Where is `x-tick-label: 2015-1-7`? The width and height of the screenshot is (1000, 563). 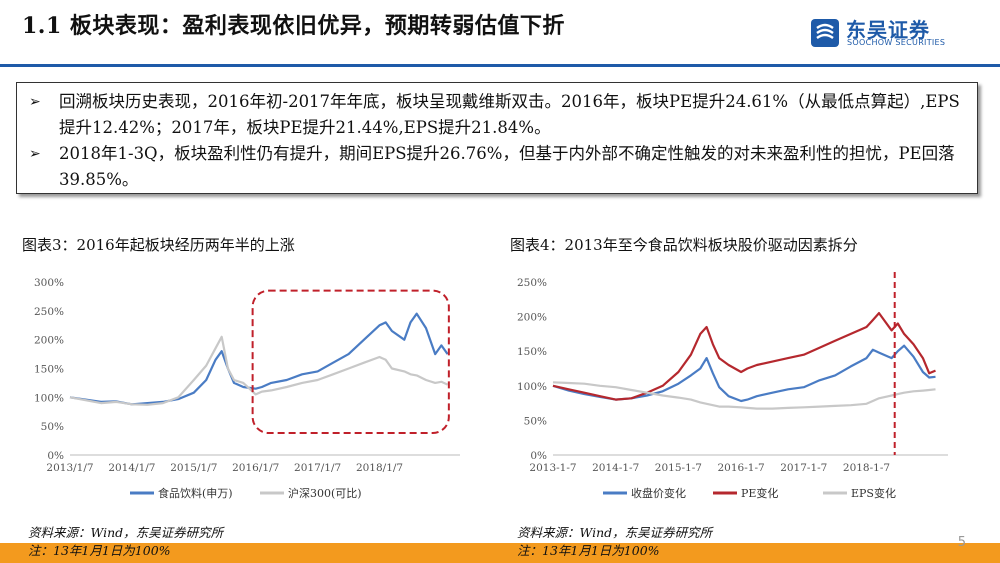 x-tick-label: 2015-1-7 is located at coordinates (678, 468).